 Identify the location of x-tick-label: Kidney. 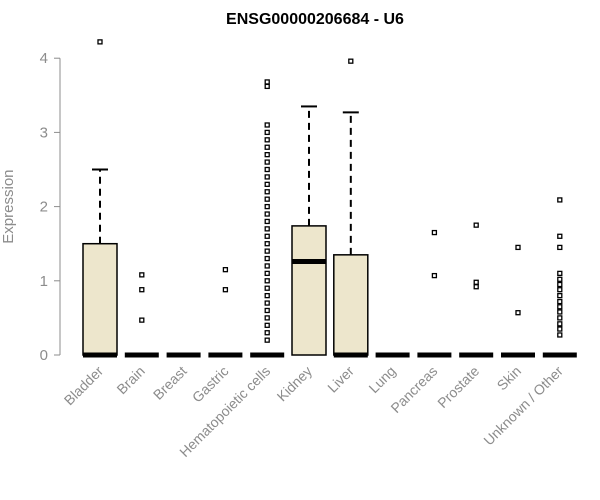
(295, 384).